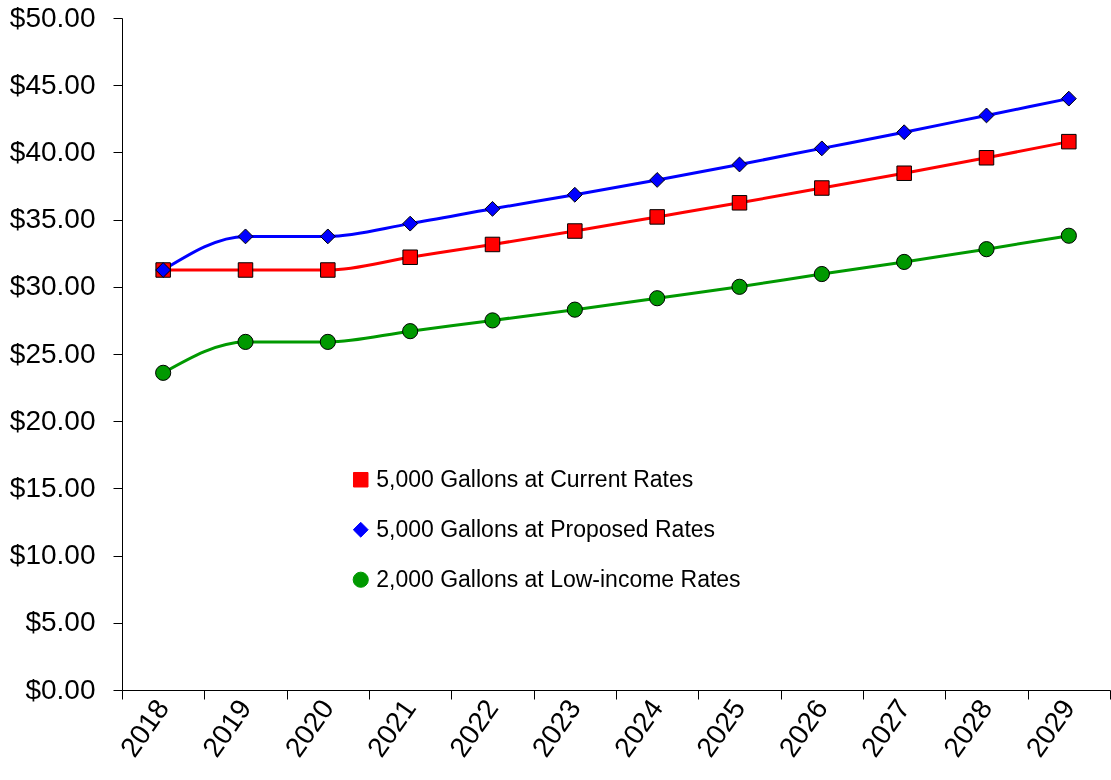 The width and height of the screenshot is (1111, 780). I want to click on legend-label: 5,000 Gallons at Proposed Rates, so click(546, 528).